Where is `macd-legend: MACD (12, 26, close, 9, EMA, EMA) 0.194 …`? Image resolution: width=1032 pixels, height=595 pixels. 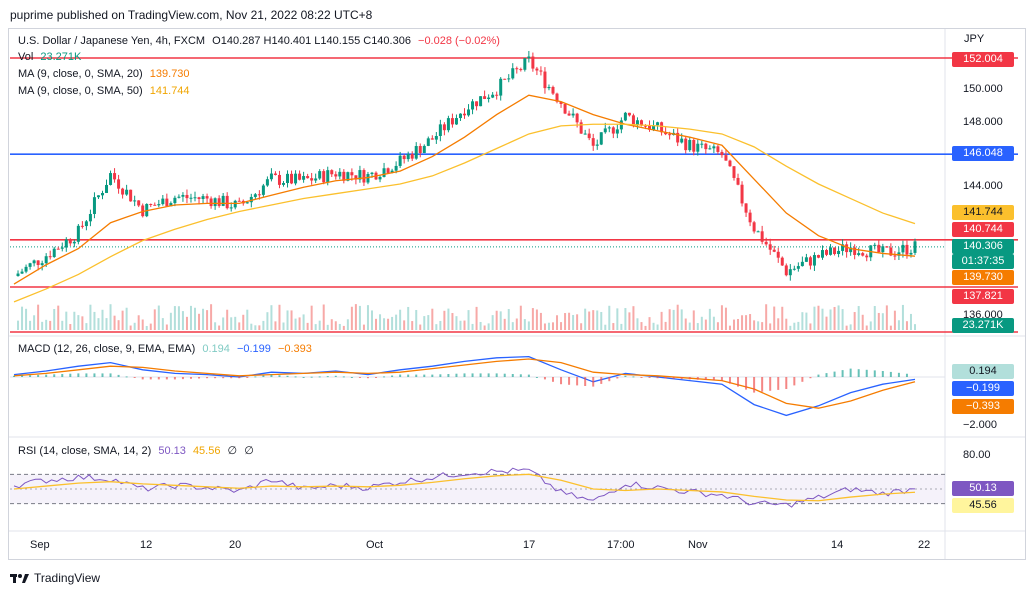
macd-legend: MACD (12, 26, close, 9, EMA, EMA) 0.194 … is located at coordinates (165, 349).